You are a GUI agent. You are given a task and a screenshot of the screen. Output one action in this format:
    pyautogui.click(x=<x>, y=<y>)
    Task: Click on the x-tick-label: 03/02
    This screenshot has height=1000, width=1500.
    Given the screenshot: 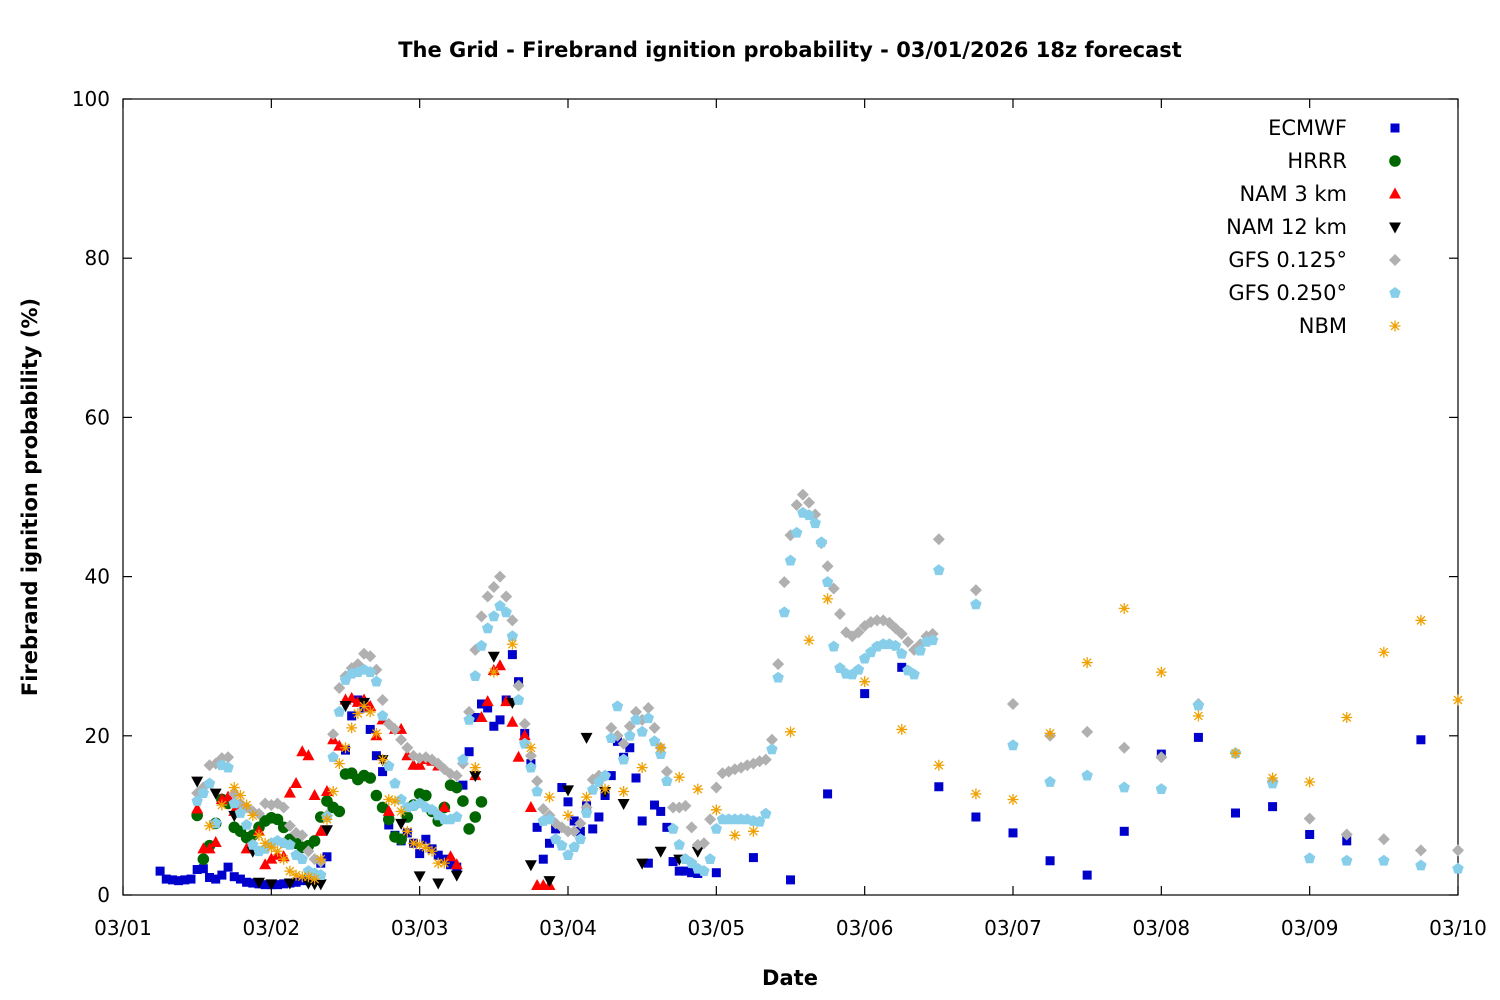 What is the action you would take?
    pyautogui.click(x=272, y=928)
    